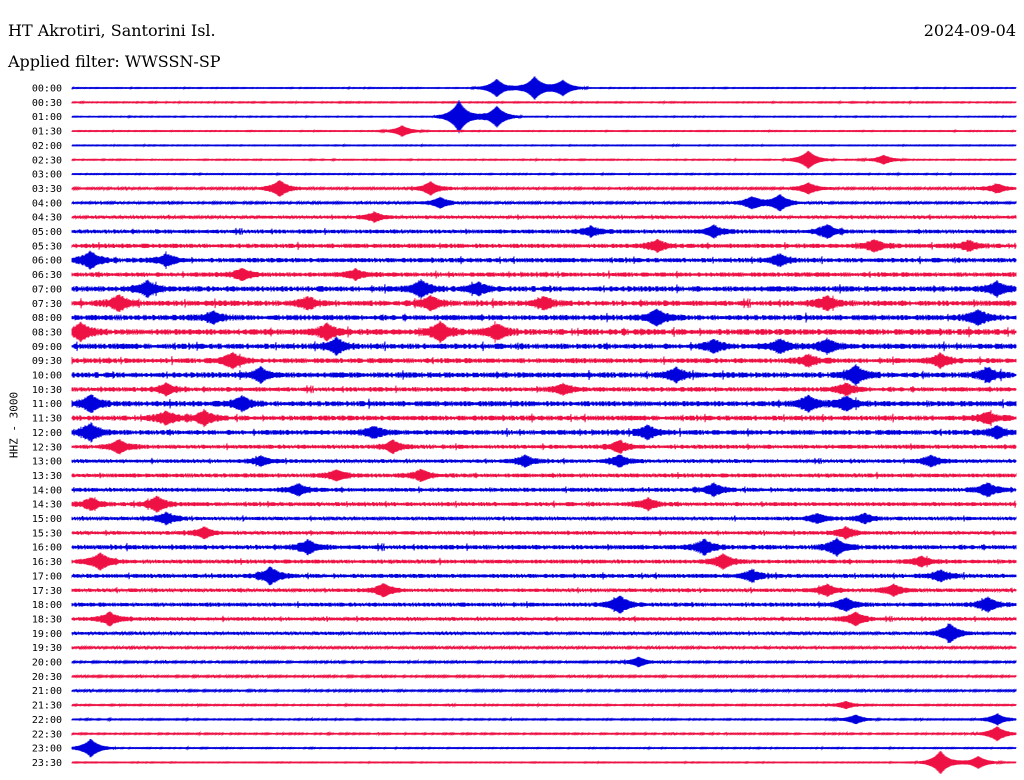 This screenshot has height=780, width=1024. I want to click on time-tick-label: 15:30, so click(47, 533).